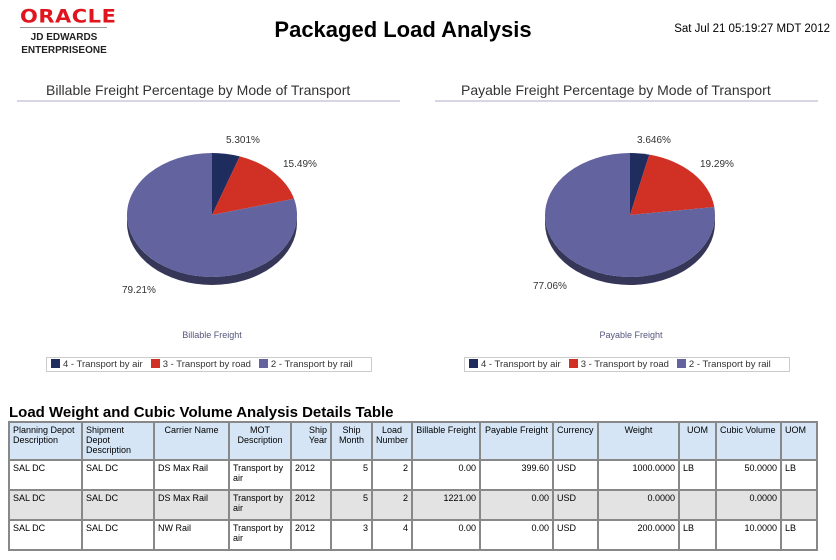 The width and height of the screenshot is (836, 560). What do you see at coordinates (45, 441) in the screenshot?
I see `column-header: Planning Depot Description` at bounding box center [45, 441].